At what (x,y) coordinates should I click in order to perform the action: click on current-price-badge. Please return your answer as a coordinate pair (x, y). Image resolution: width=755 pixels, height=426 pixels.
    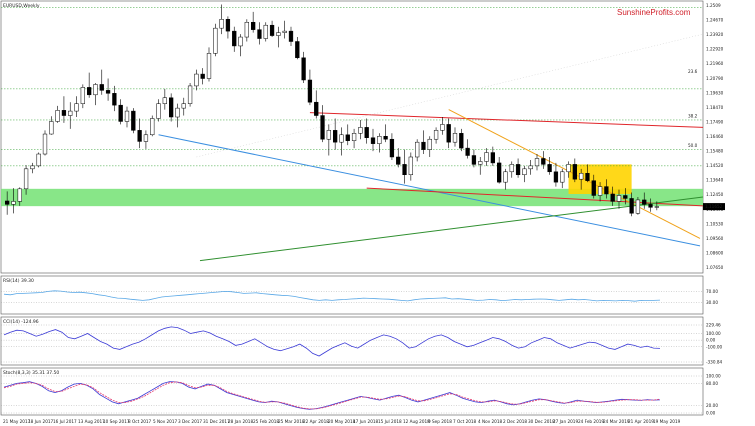
    Looking at the image, I should click on (714, 207).